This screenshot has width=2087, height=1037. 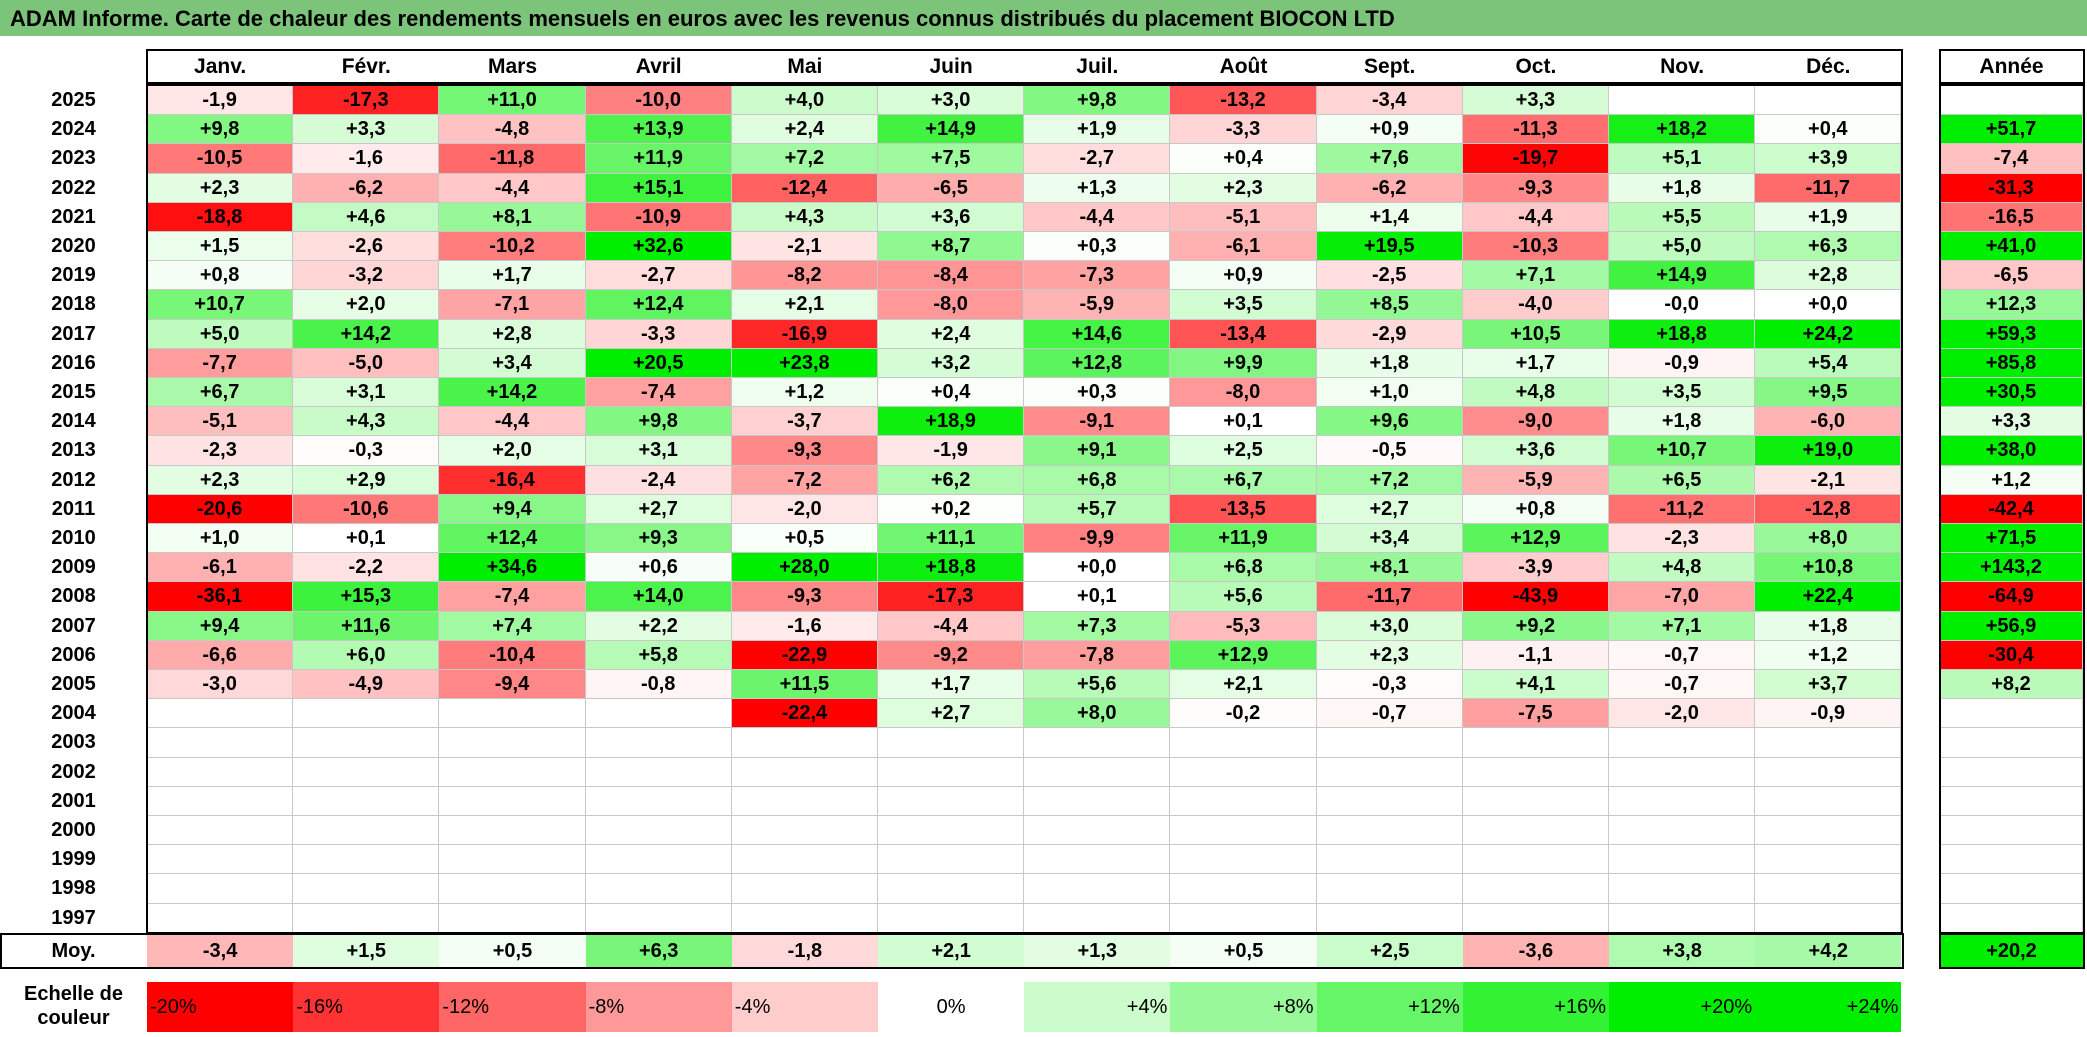 What do you see at coordinates (1243, 334) in the screenshot?
I see `heatmap-cell: -13,4` at bounding box center [1243, 334].